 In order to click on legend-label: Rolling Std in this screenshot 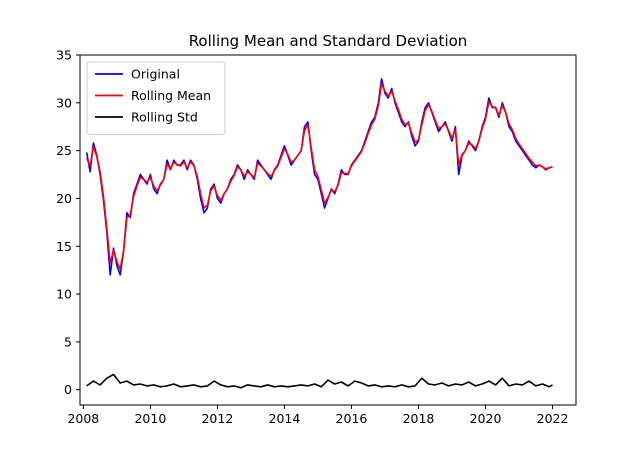, I will do `click(164, 117)`.